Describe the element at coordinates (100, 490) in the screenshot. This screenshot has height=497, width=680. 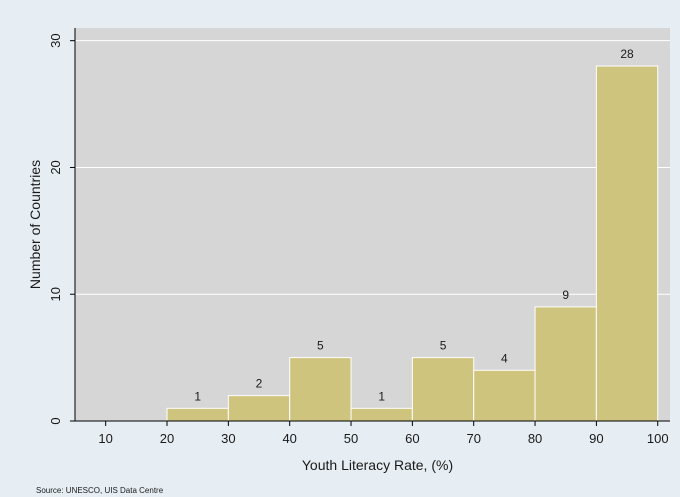
I see `source-note: Source: UNESCO, UIS Data Centre` at that location.